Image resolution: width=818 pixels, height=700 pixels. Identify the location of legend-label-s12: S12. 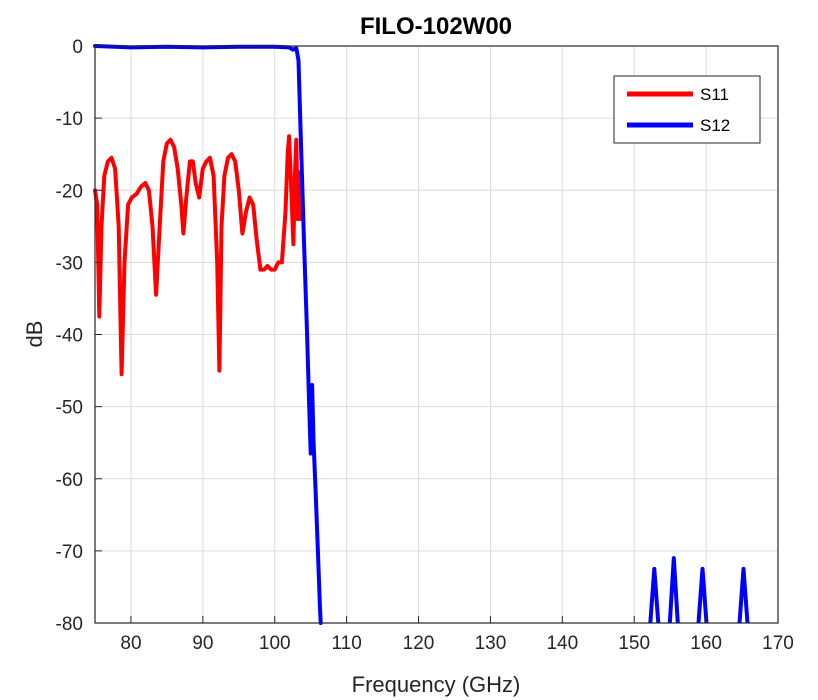
(715, 125).